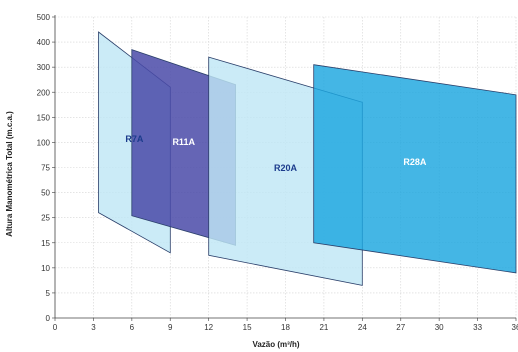 The image size is (518, 352). Describe the element at coordinates (285, 327) in the screenshot. I see `x-tick-label: 18` at that location.